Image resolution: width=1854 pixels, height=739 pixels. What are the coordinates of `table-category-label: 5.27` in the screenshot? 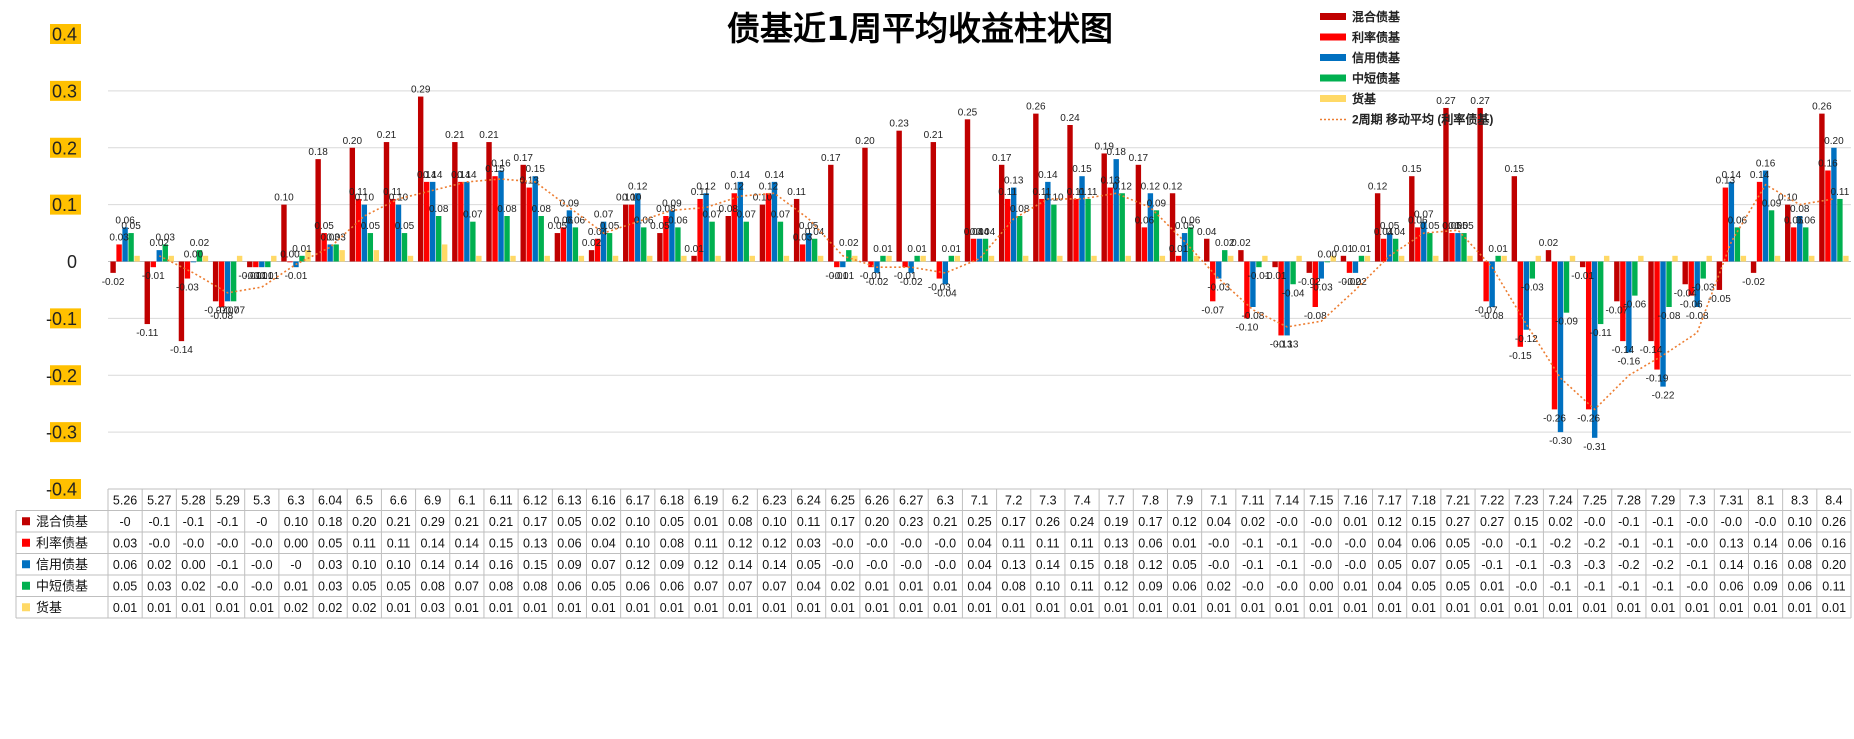 It's located at (159, 501).